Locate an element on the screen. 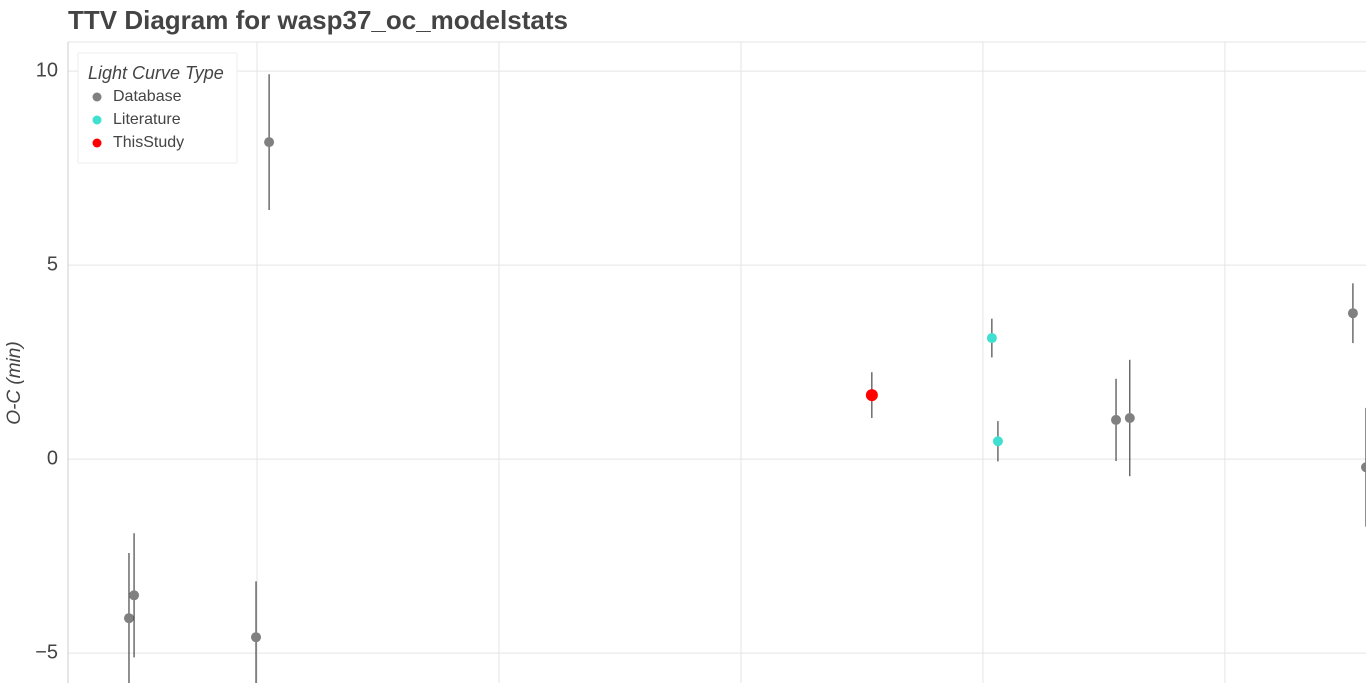  y-tick-label: 10 is located at coordinates (47, 70).